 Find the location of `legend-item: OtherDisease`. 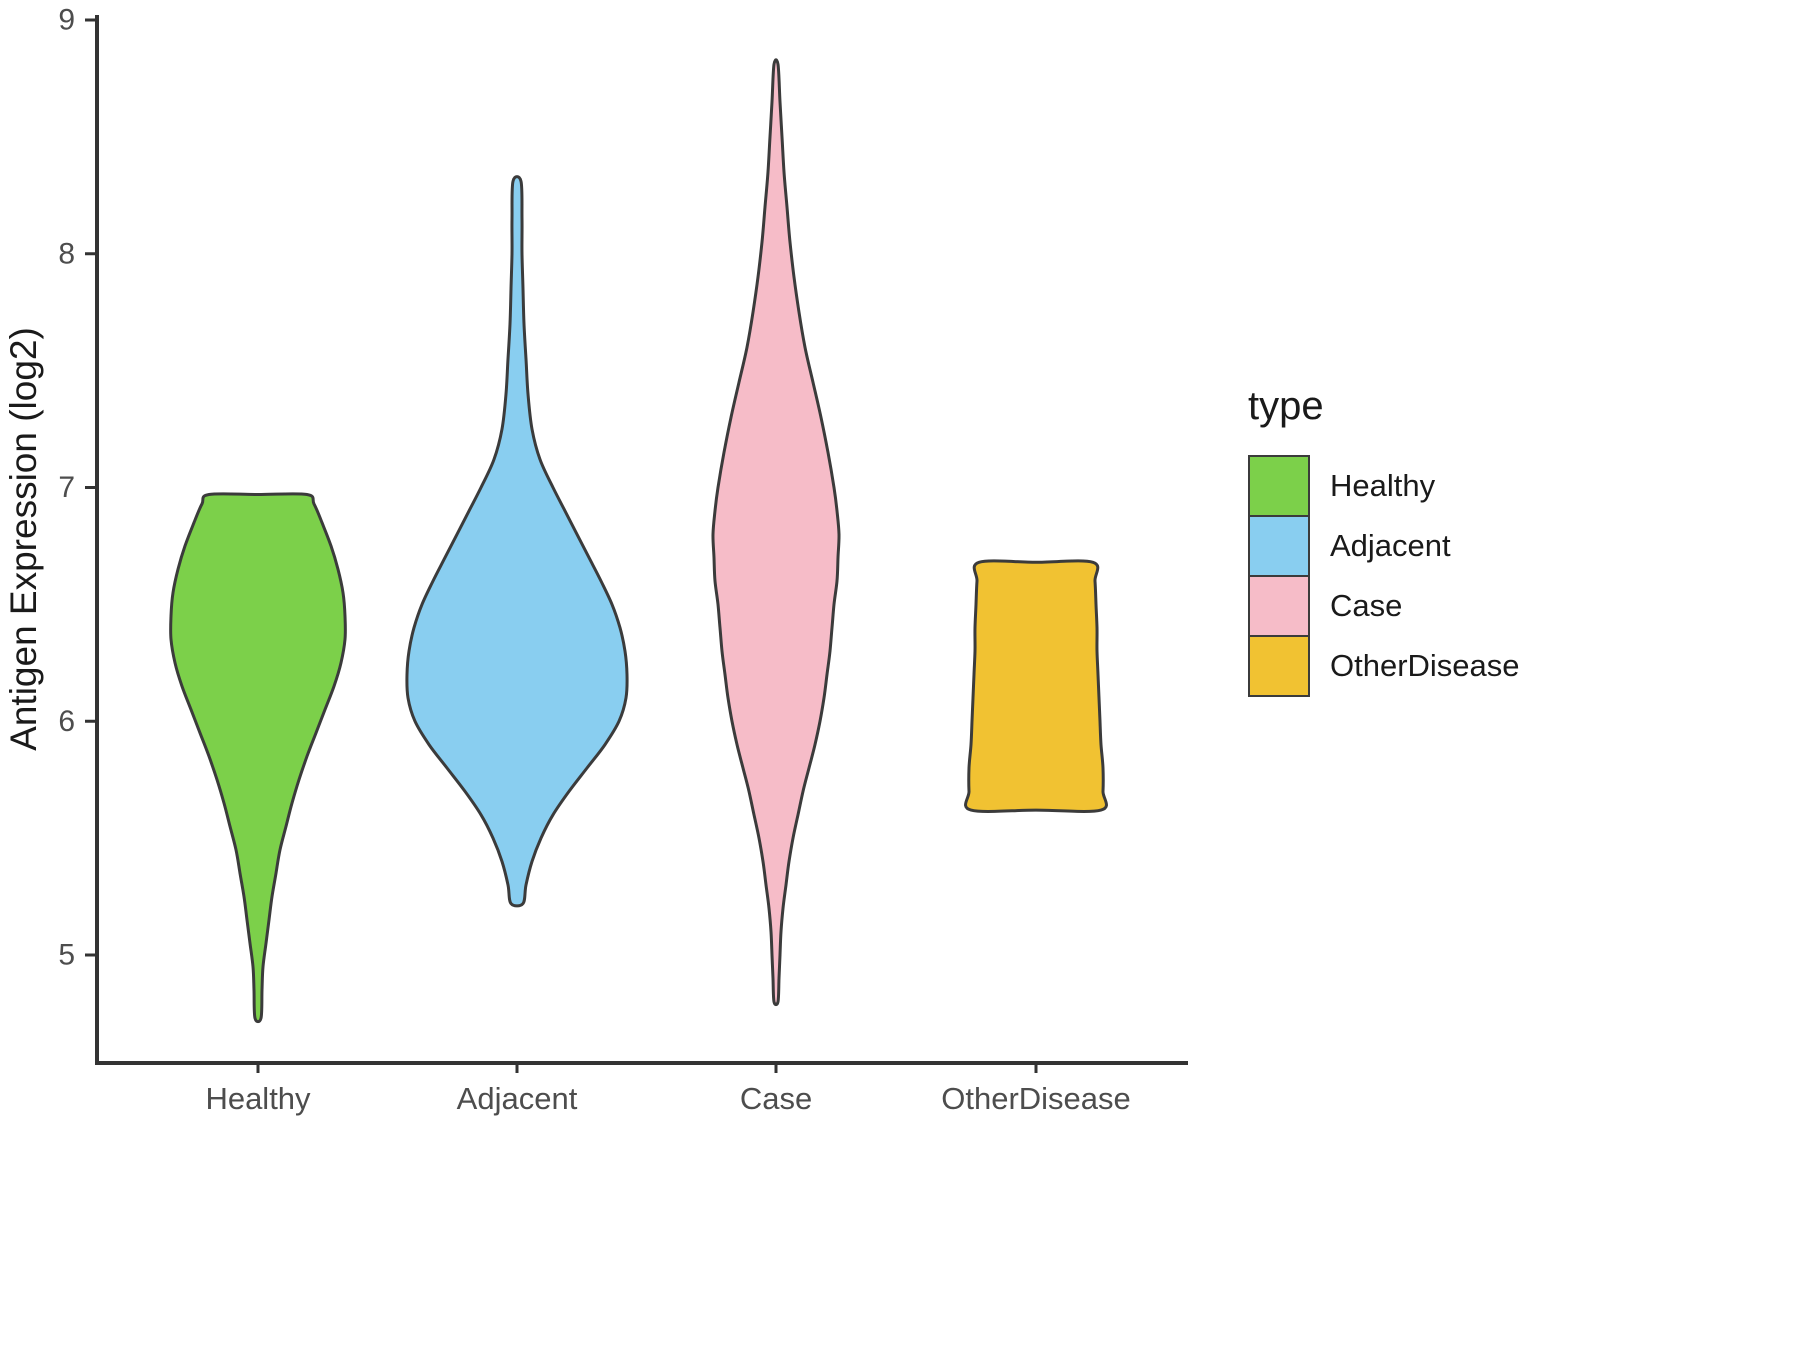

legend-item: OtherDisease is located at coordinates (1384, 666).